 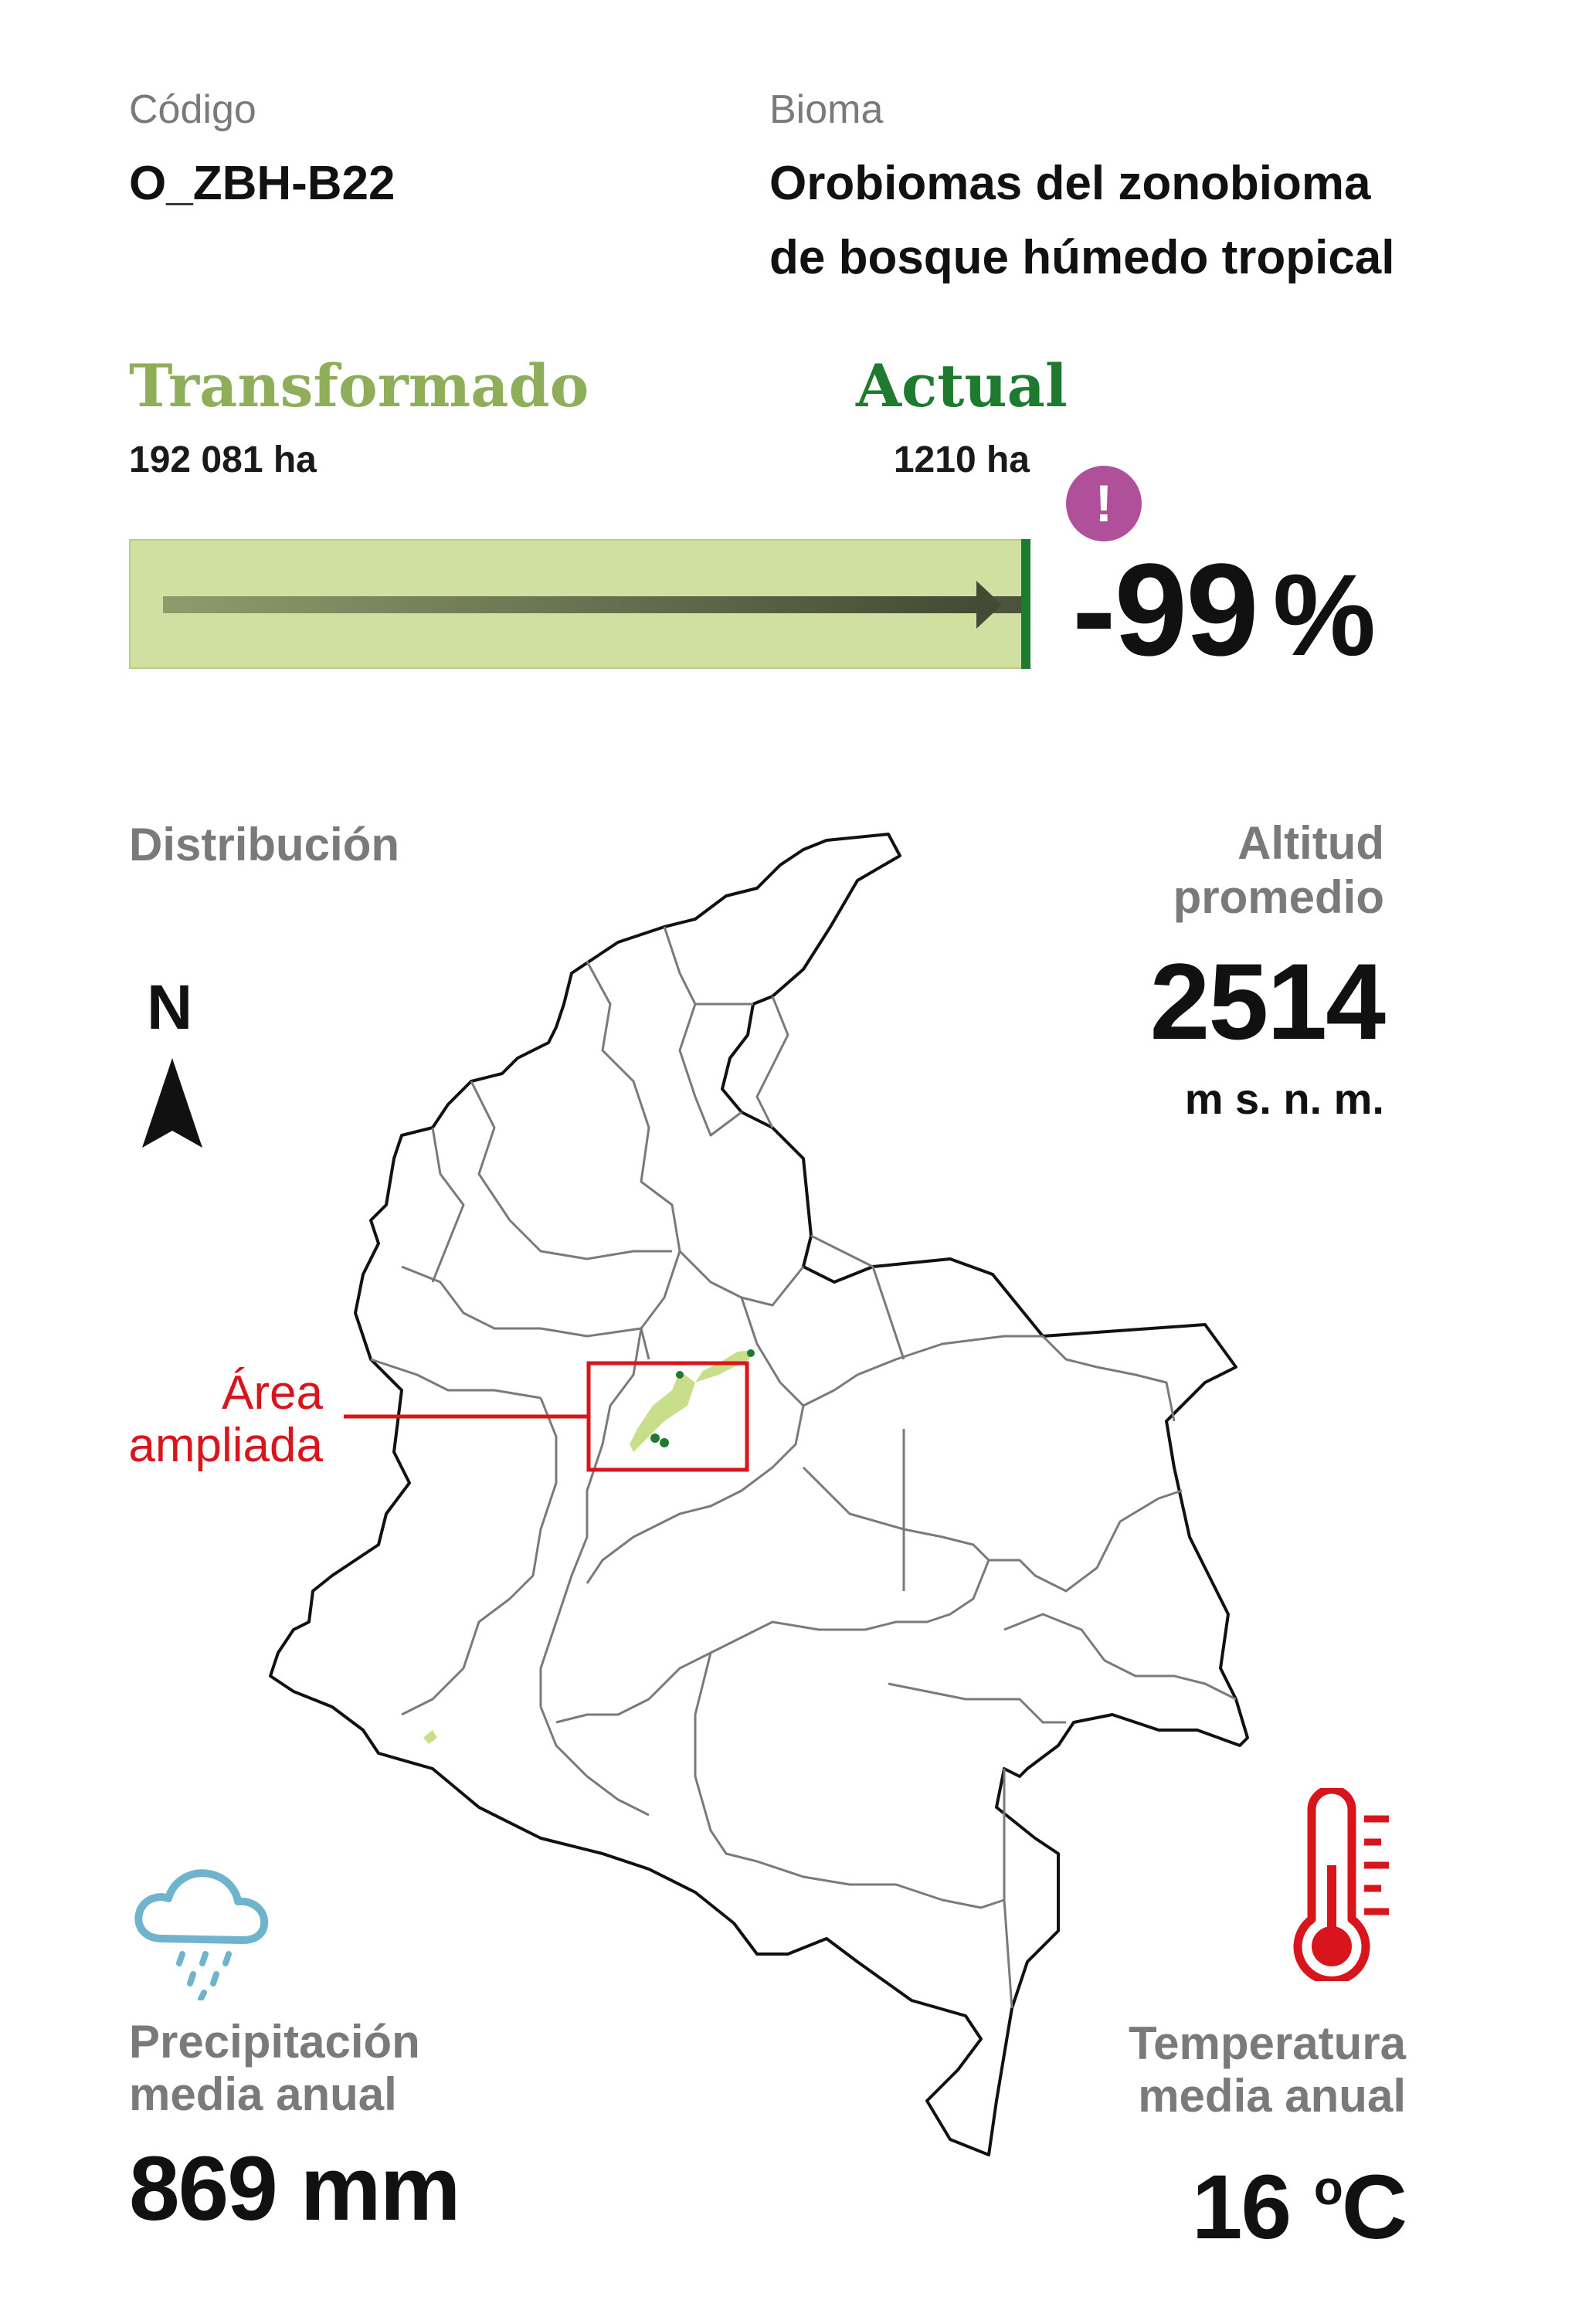 What do you see at coordinates (1025, 604) in the screenshot?
I see `actual-bar` at bounding box center [1025, 604].